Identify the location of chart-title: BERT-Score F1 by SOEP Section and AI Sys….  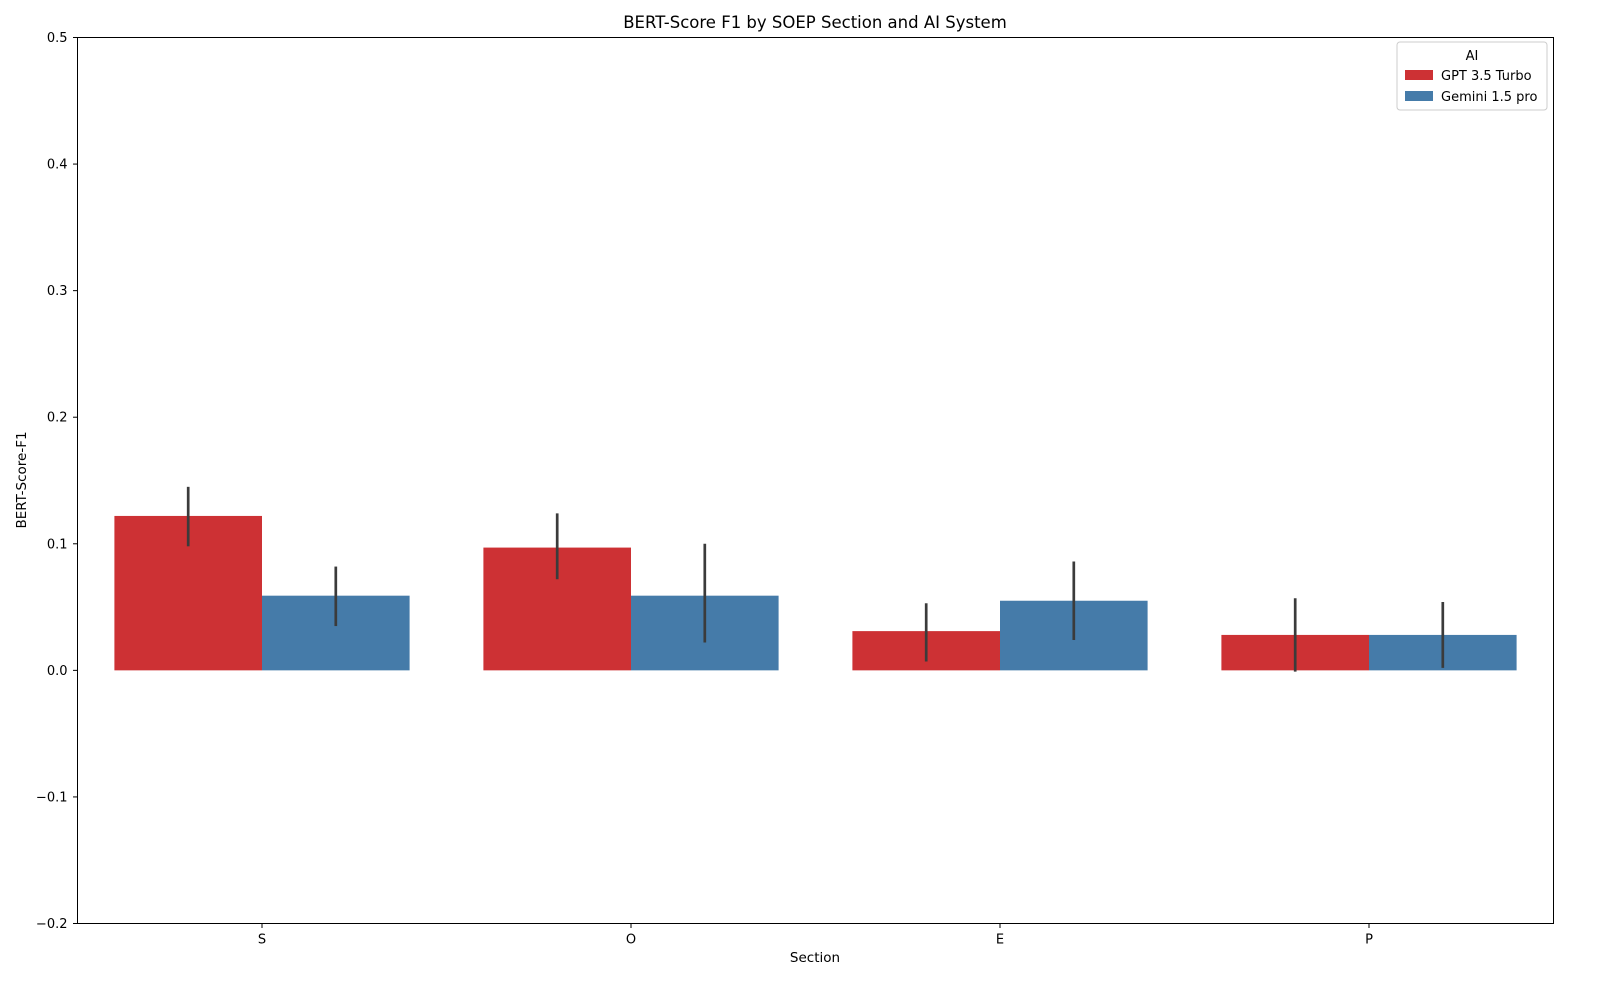
(815, 22).